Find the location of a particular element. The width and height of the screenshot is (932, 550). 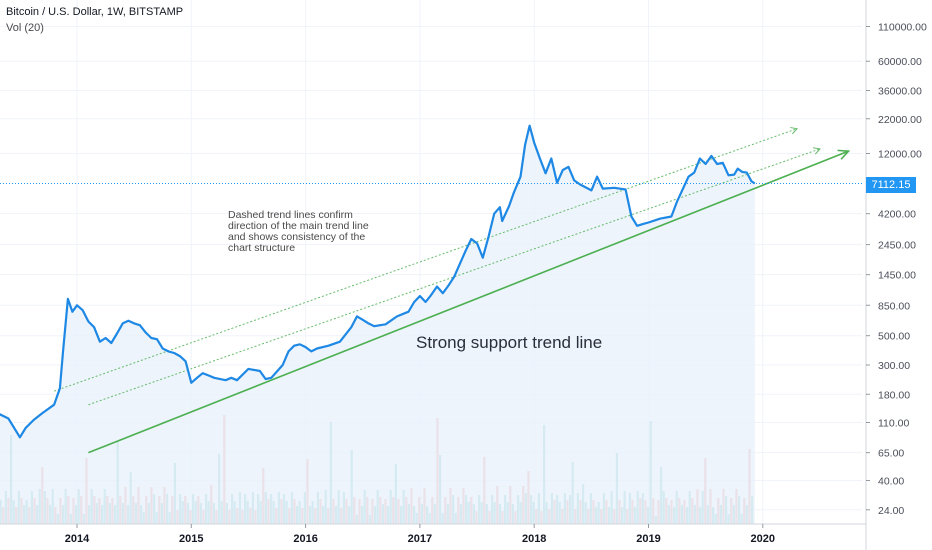

y-tick-label: 850.00 is located at coordinates (894, 306).